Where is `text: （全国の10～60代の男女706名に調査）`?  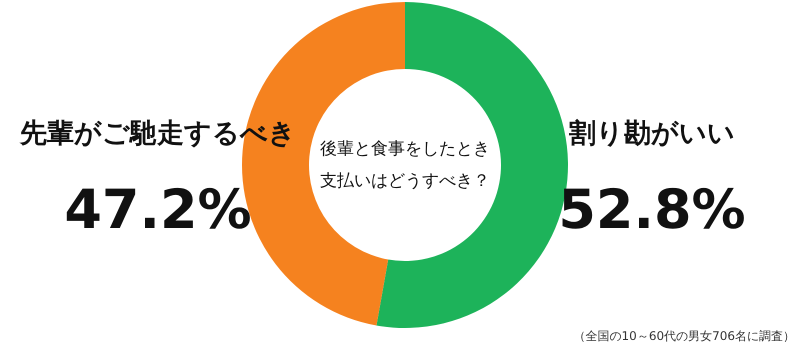
text: （全国の10～60代の男女706名に調査） is located at coordinates (684, 336).